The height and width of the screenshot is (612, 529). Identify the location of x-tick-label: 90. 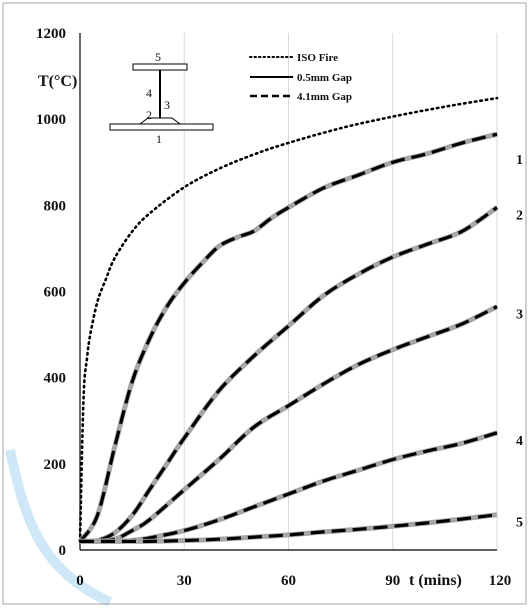
(392, 581).